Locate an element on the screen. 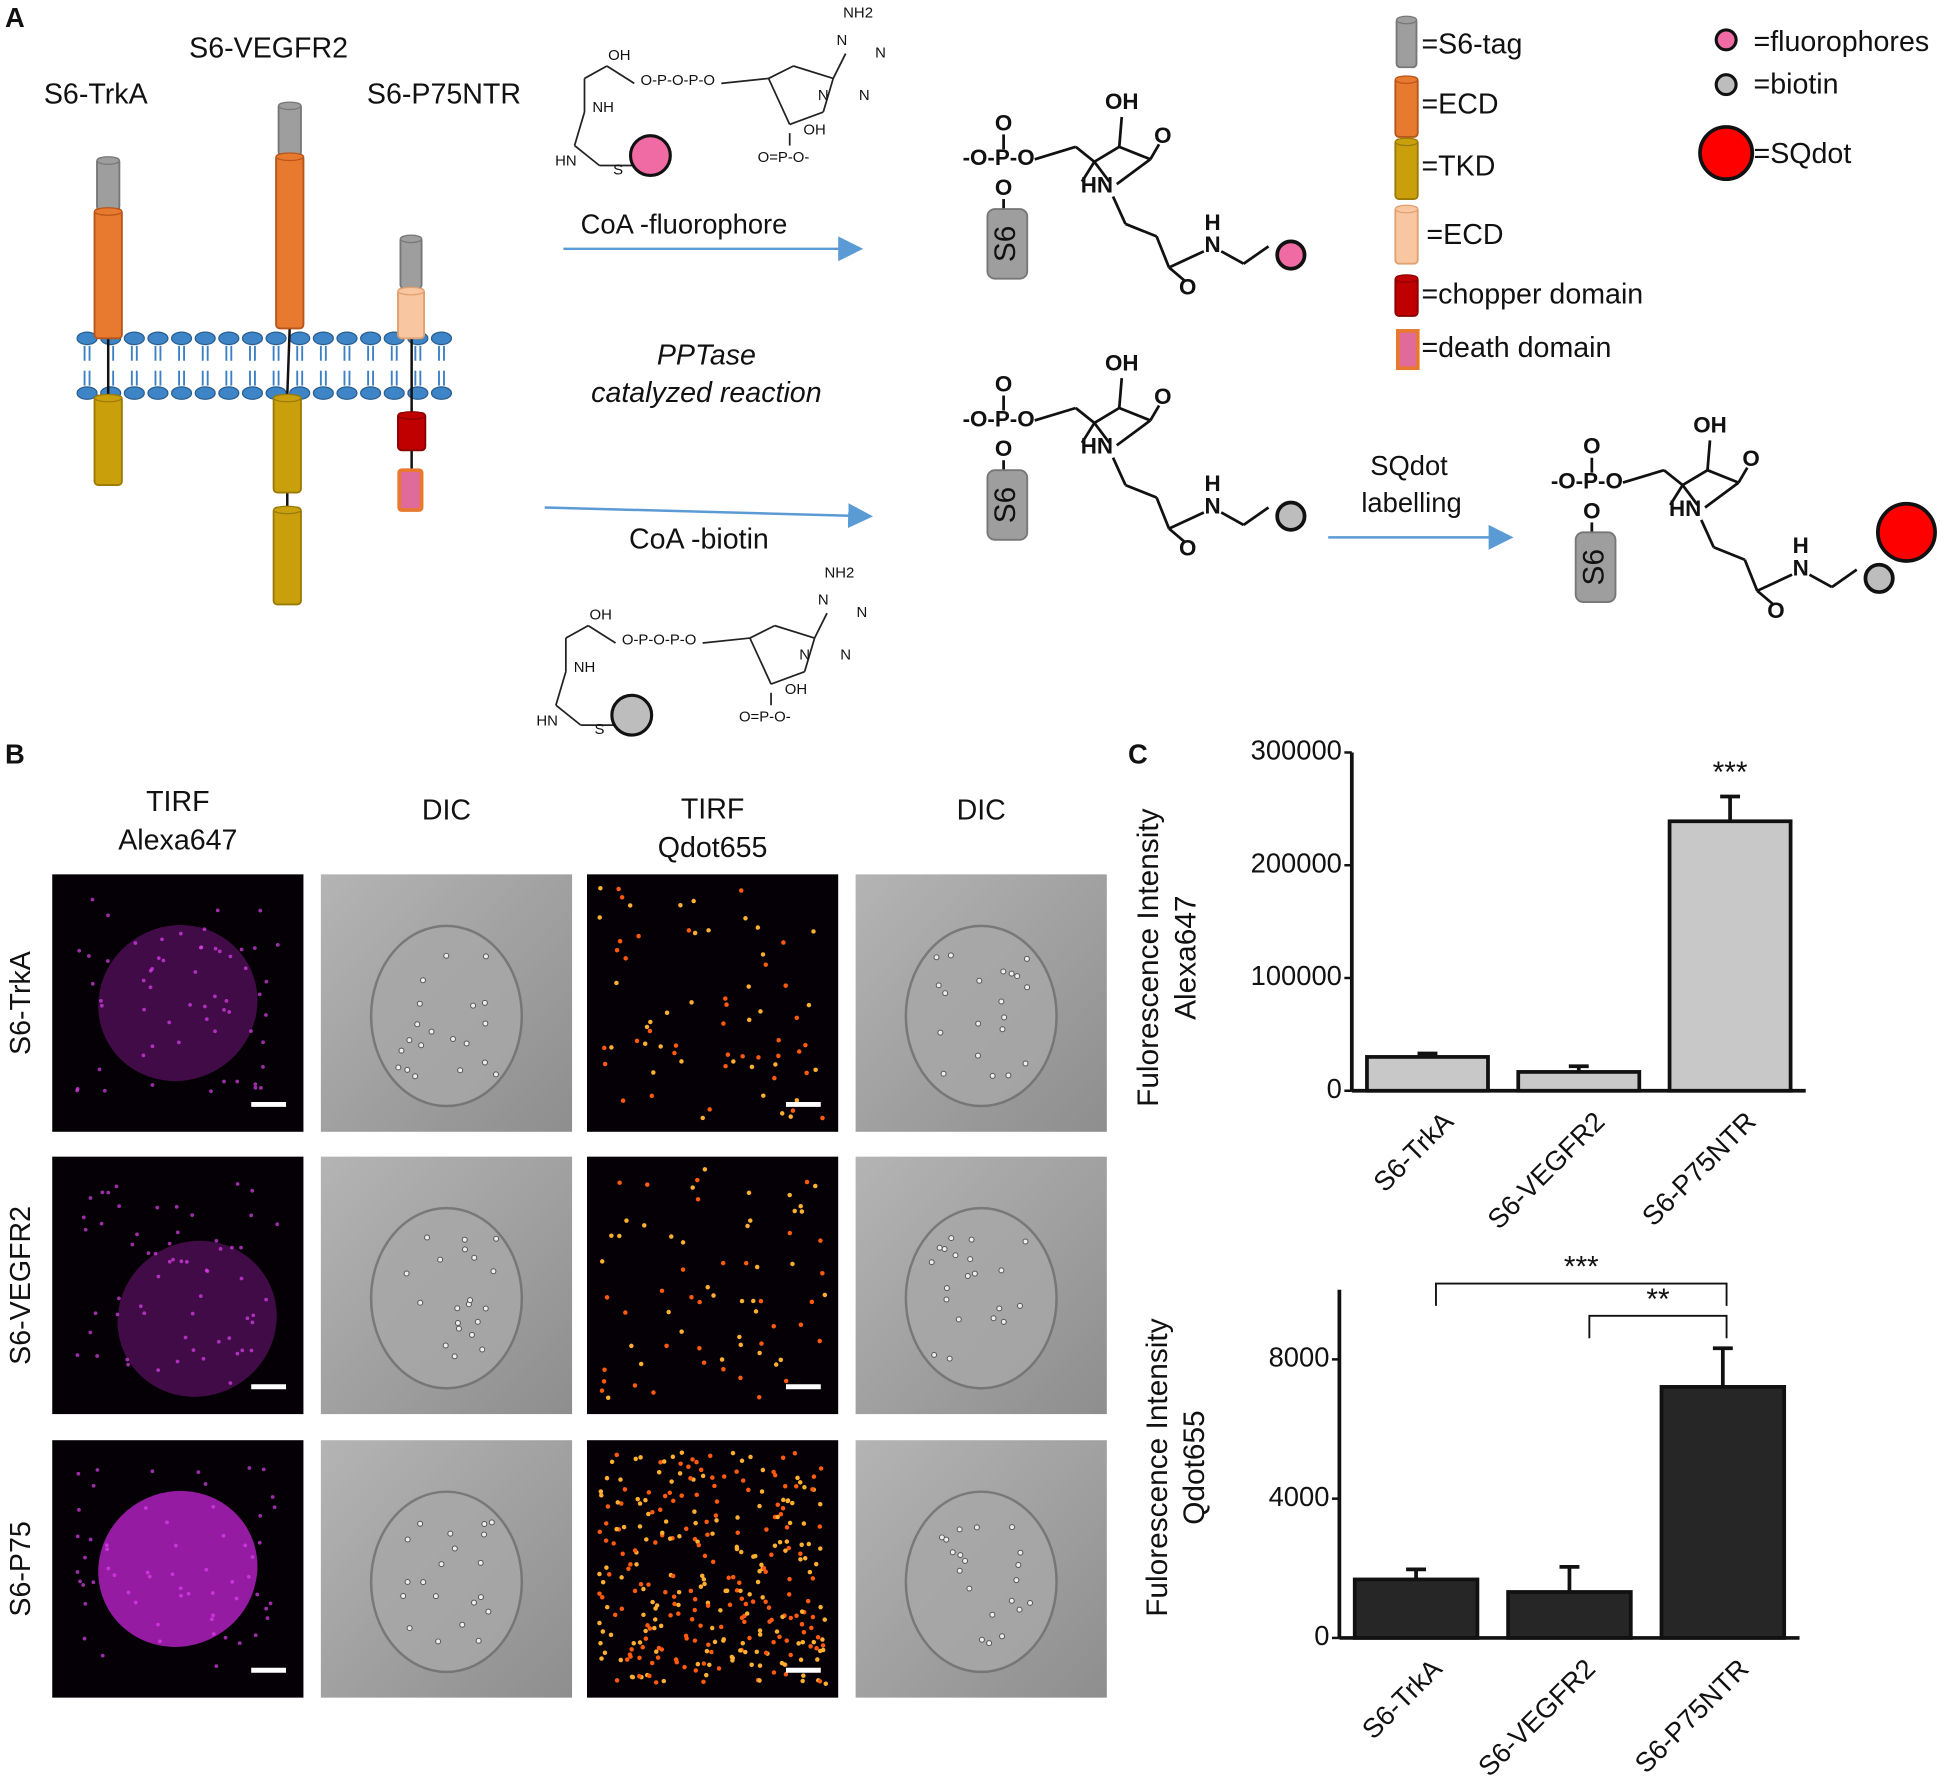 Image resolution: width=1950 pixels, height=1791 pixels. label: PPTase is located at coordinates (706, 356).